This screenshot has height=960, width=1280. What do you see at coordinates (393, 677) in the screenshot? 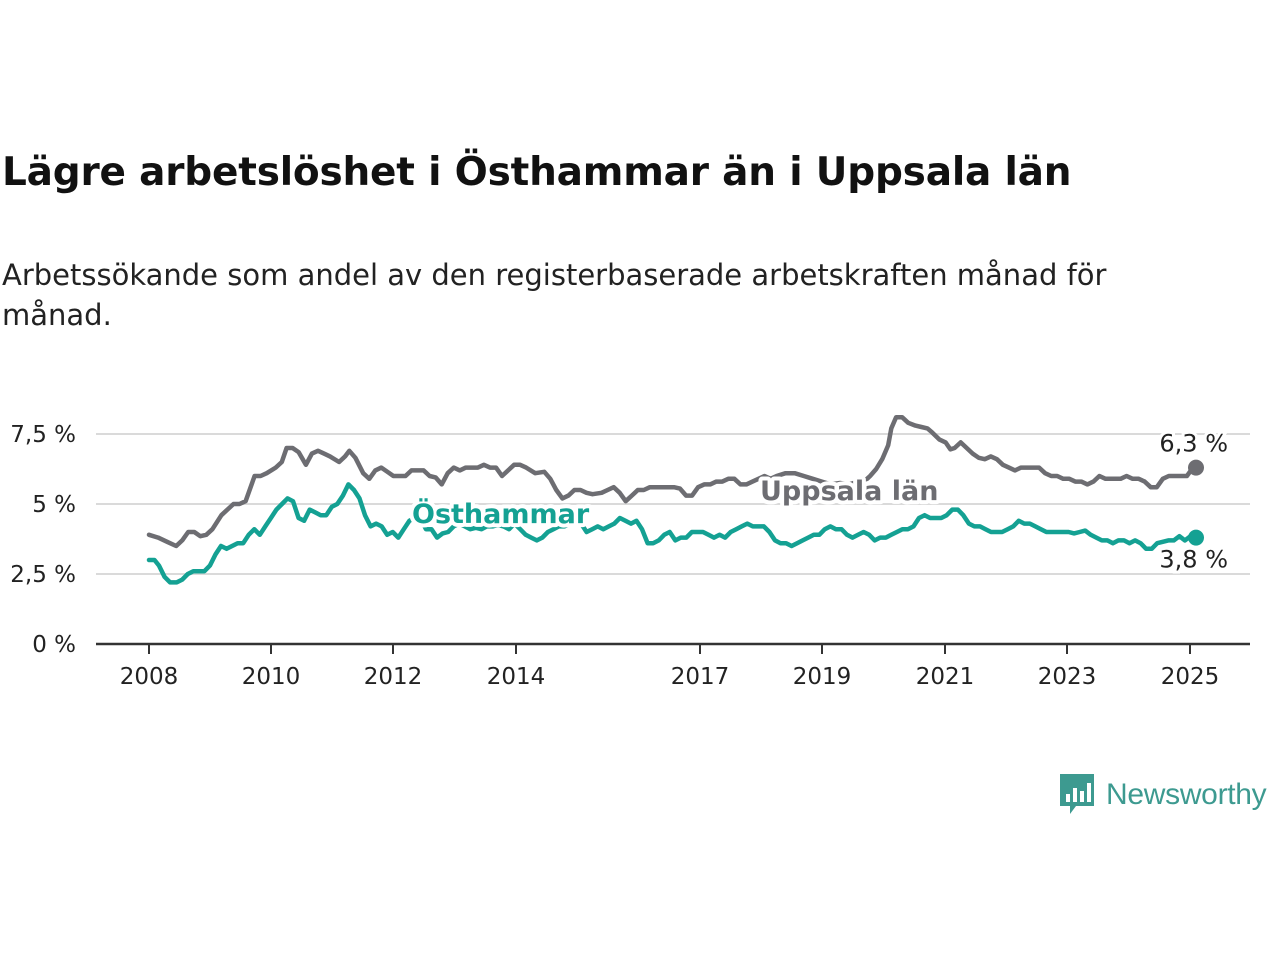
I see `x-tick-label: 2012` at bounding box center [393, 677].